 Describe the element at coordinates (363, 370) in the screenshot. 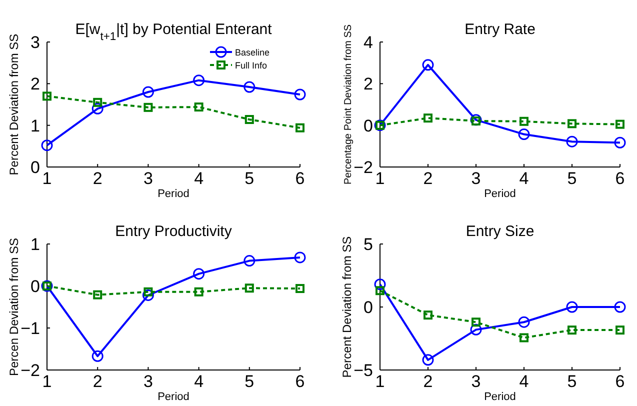

I see `y-tick-label: −5` at that location.